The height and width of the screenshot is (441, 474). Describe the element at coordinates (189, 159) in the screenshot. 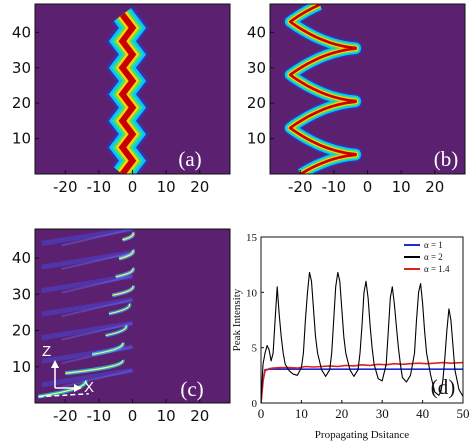

I see `panel-a-label: (a)` at that location.